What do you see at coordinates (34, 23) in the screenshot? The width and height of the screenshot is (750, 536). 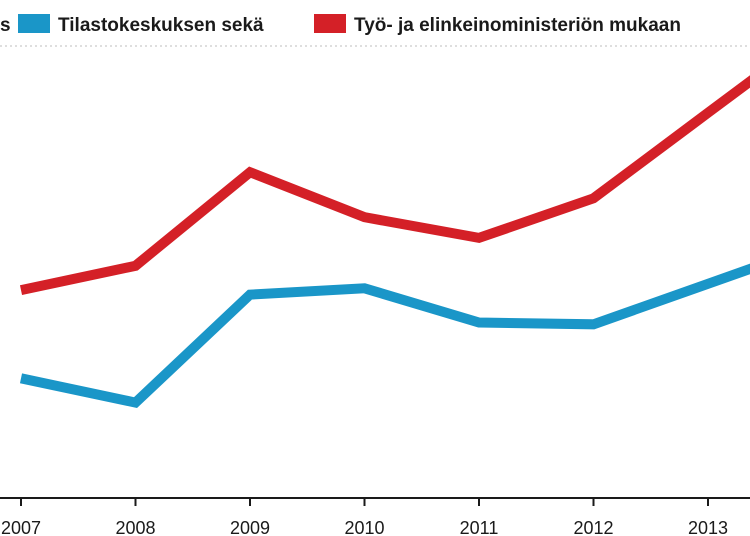 I see `legend-swatch-blue` at bounding box center [34, 23].